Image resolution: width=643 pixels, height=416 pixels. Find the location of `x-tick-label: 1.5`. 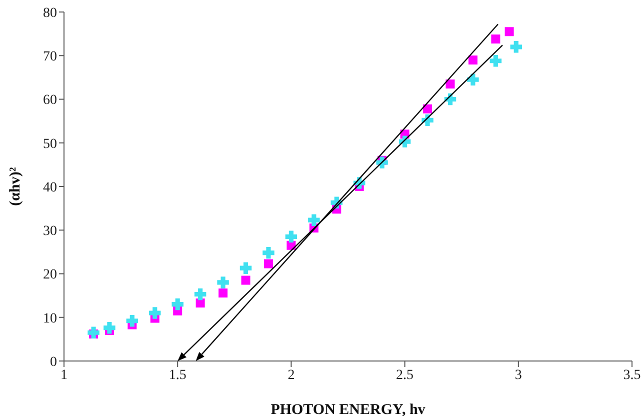

x-tick-label: 1.5 is located at coordinates (177, 375).